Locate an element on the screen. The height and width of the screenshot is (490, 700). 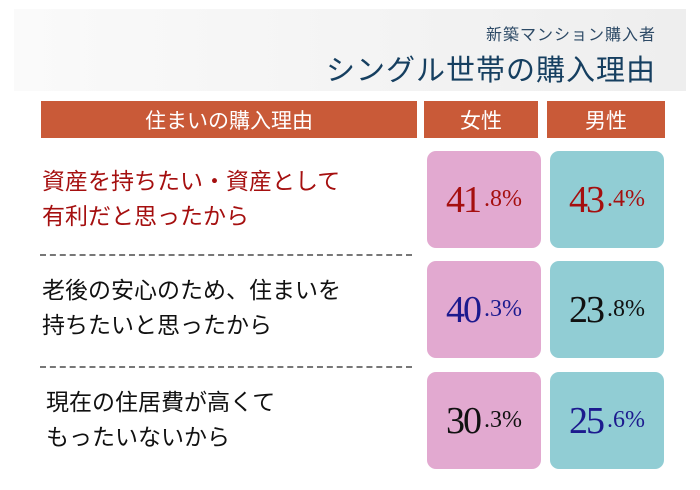
female-value: 41.8% is located at coordinates (484, 199).